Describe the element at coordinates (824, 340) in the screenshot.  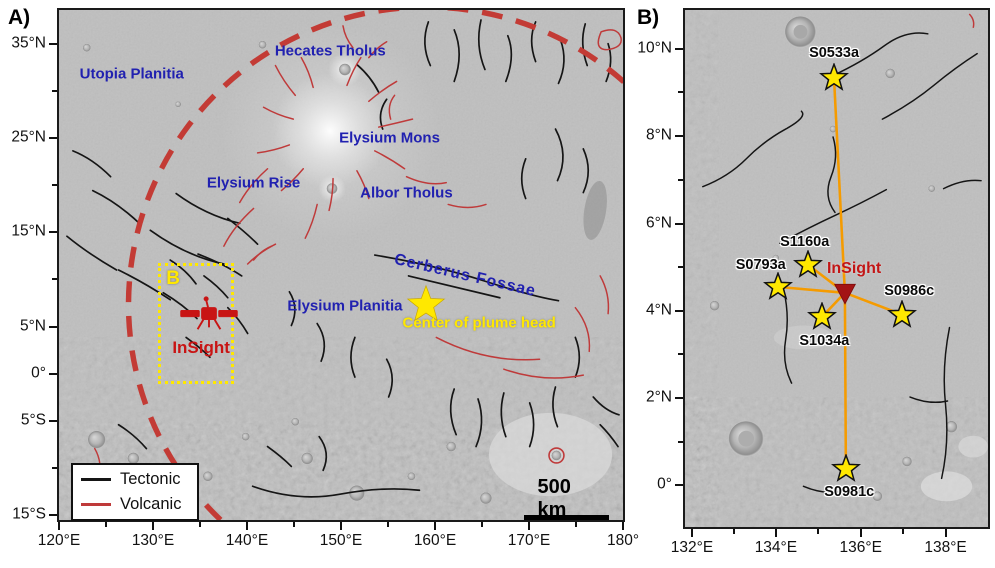
I see `station-label-s1034a: S1034a` at that location.